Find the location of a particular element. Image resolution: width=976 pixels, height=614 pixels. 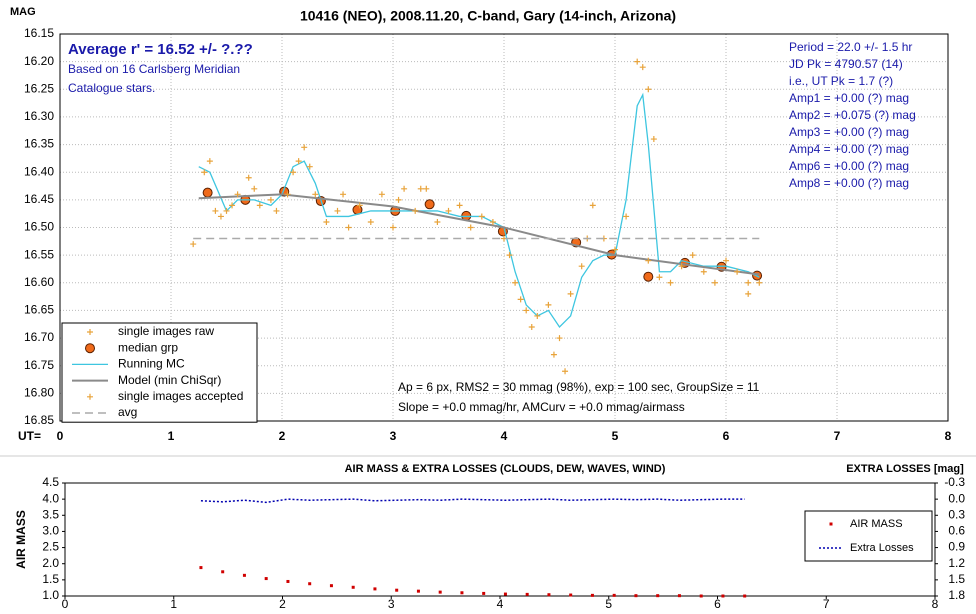

y2-tick-label: 1.5 is located at coordinates (956, 579).